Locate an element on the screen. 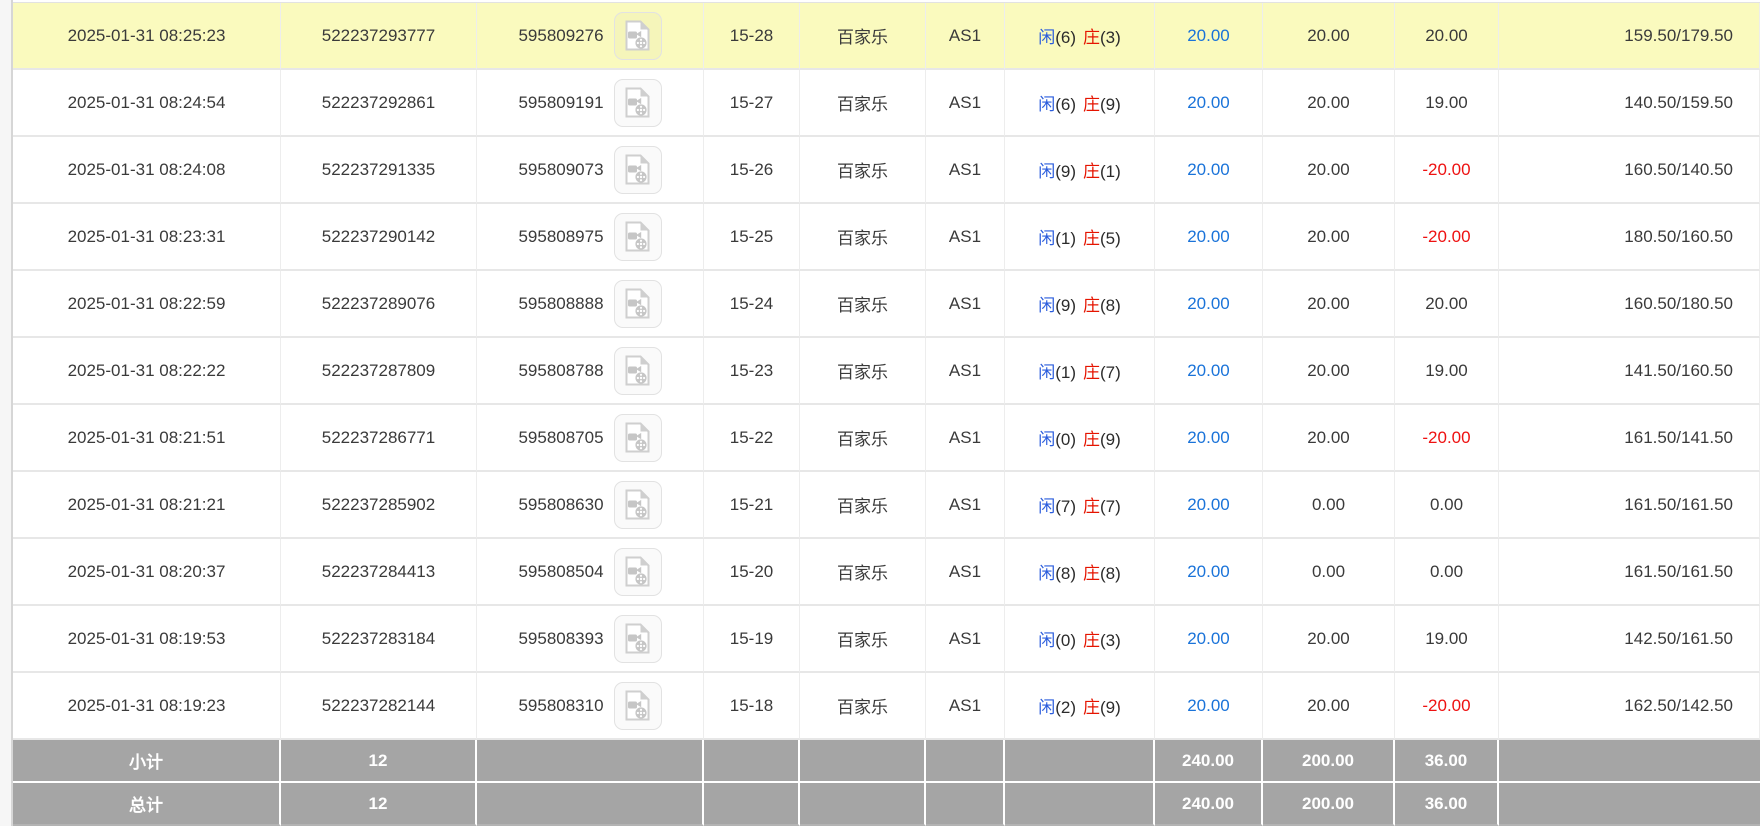 This screenshot has width=1760, height=830. banker-label: 庄 is located at coordinates (1091, 640).